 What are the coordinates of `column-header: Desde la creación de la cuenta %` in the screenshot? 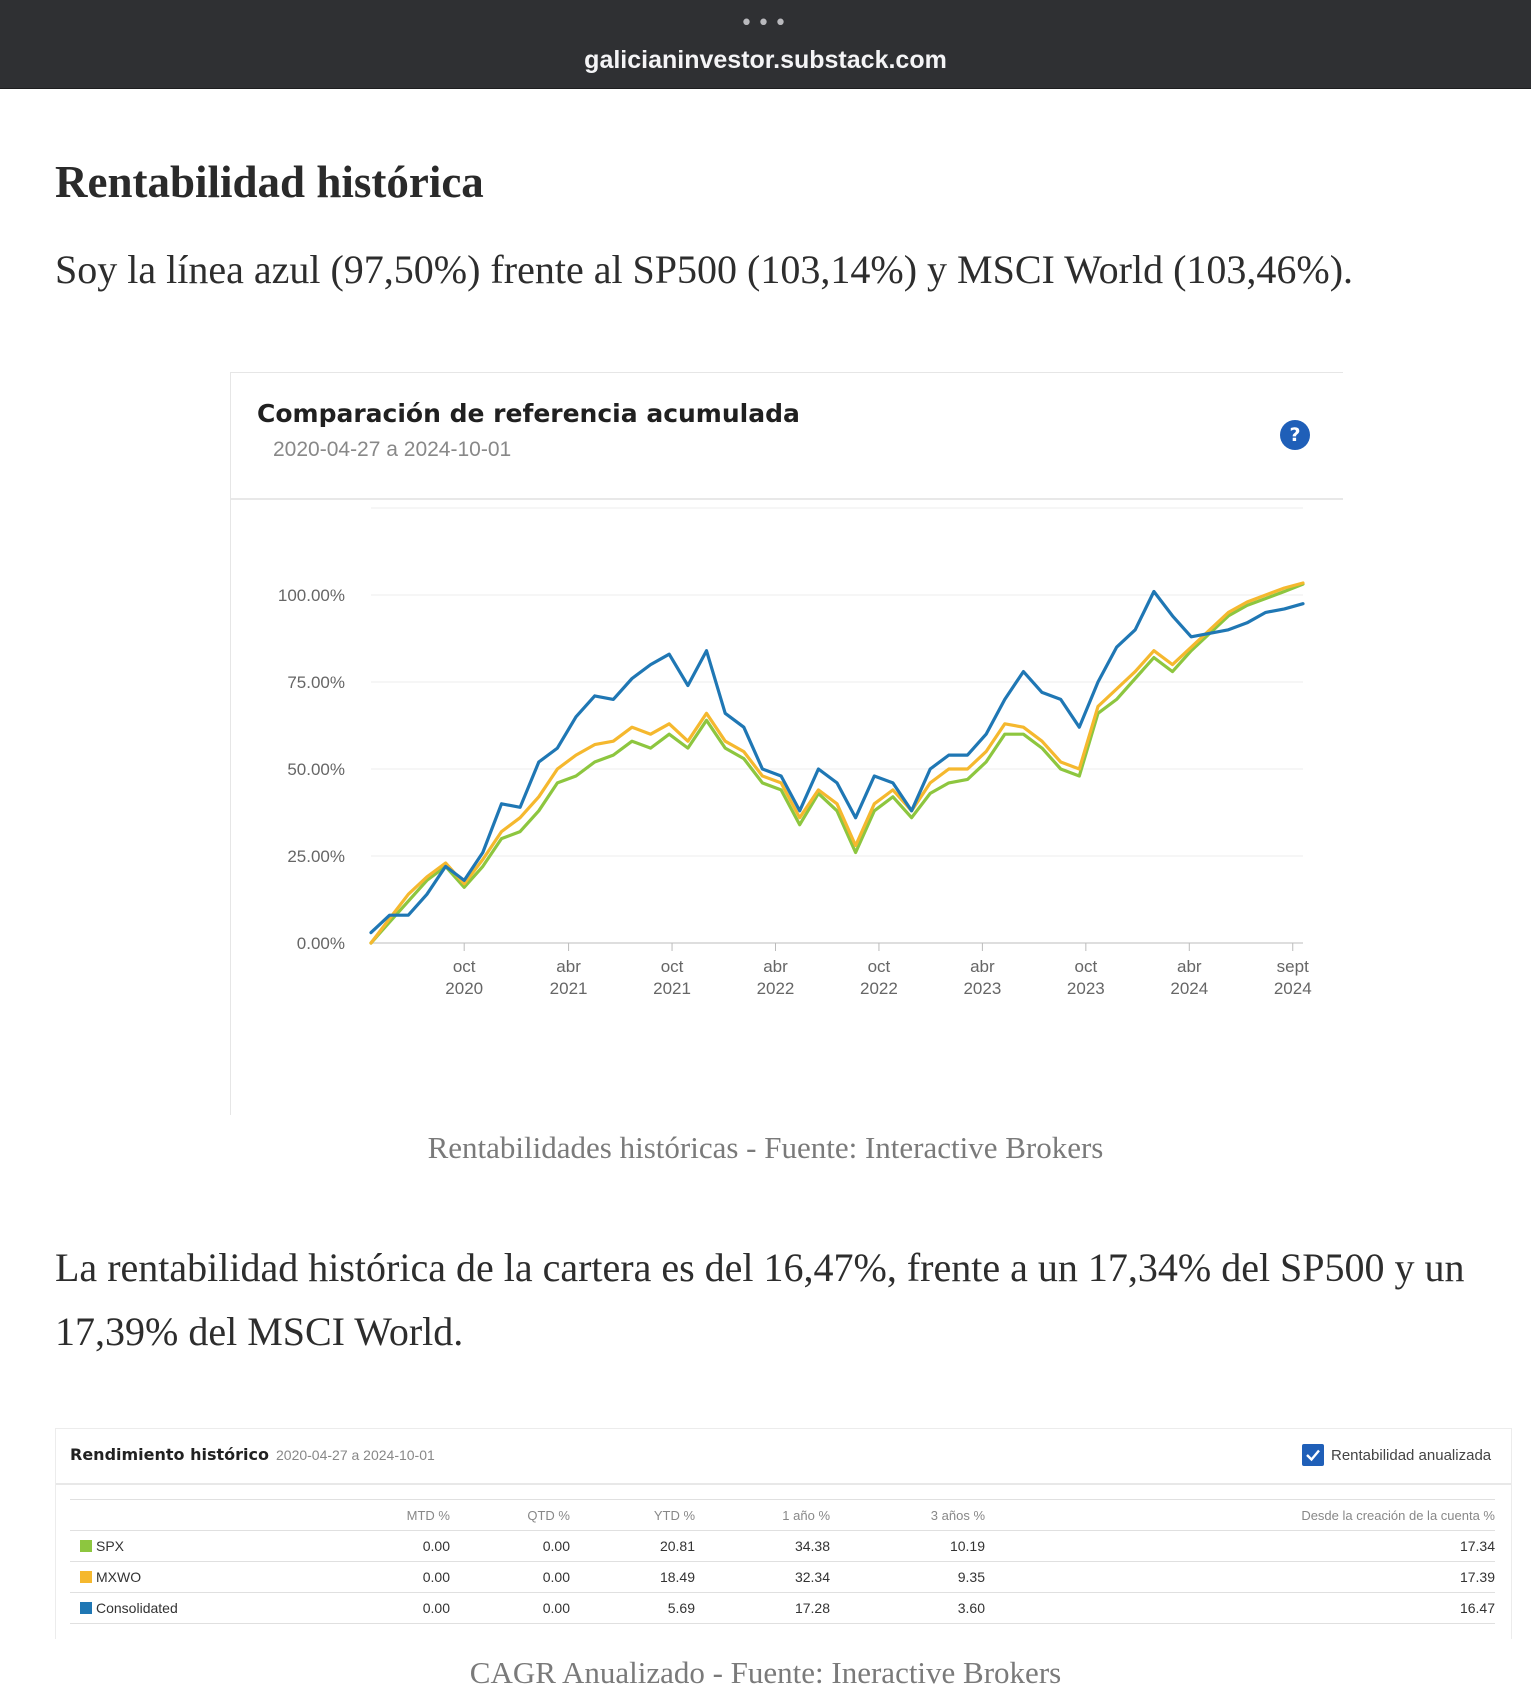 It's located at (1240, 1515).